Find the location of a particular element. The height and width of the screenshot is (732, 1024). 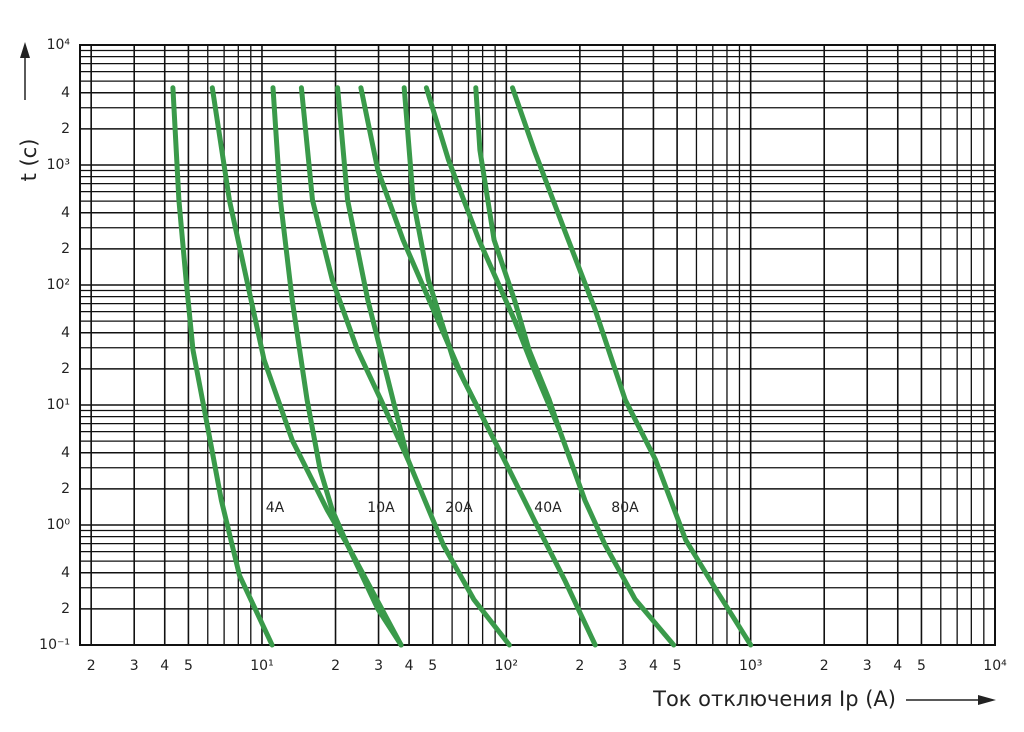

y-tick-label: 10⁻¹ is located at coordinates (54, 645).